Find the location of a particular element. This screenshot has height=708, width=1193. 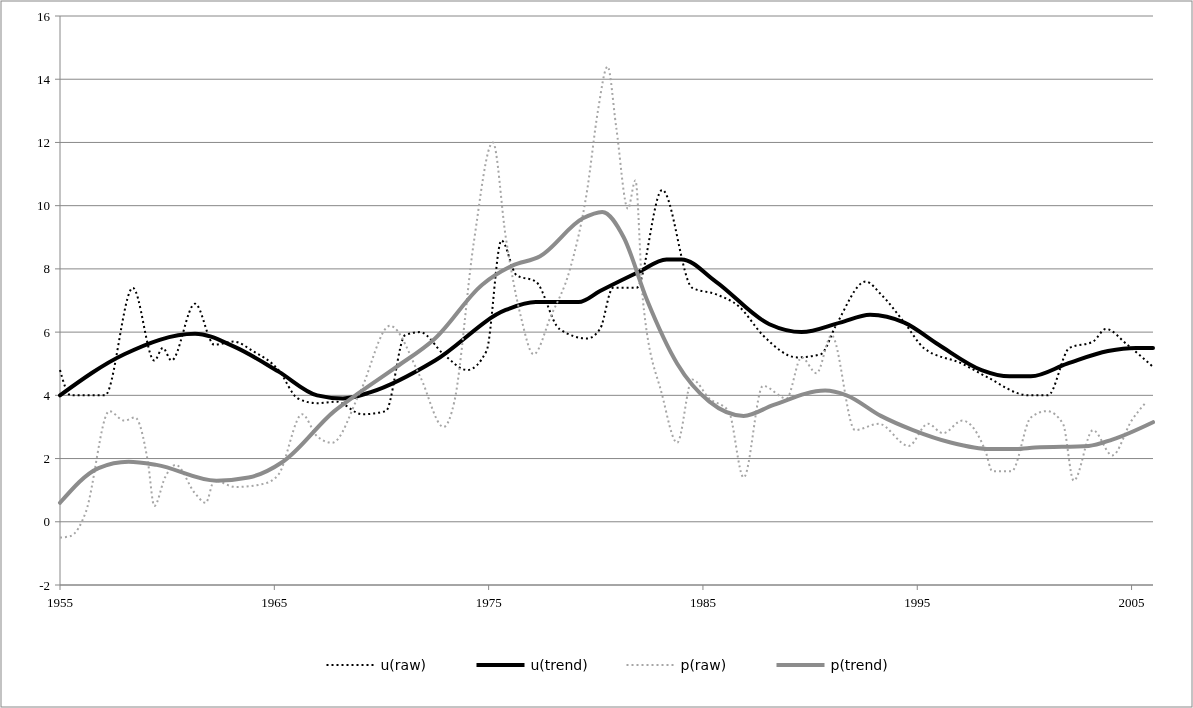

y-tick-label: -2 is located at coordinates (44, 585).